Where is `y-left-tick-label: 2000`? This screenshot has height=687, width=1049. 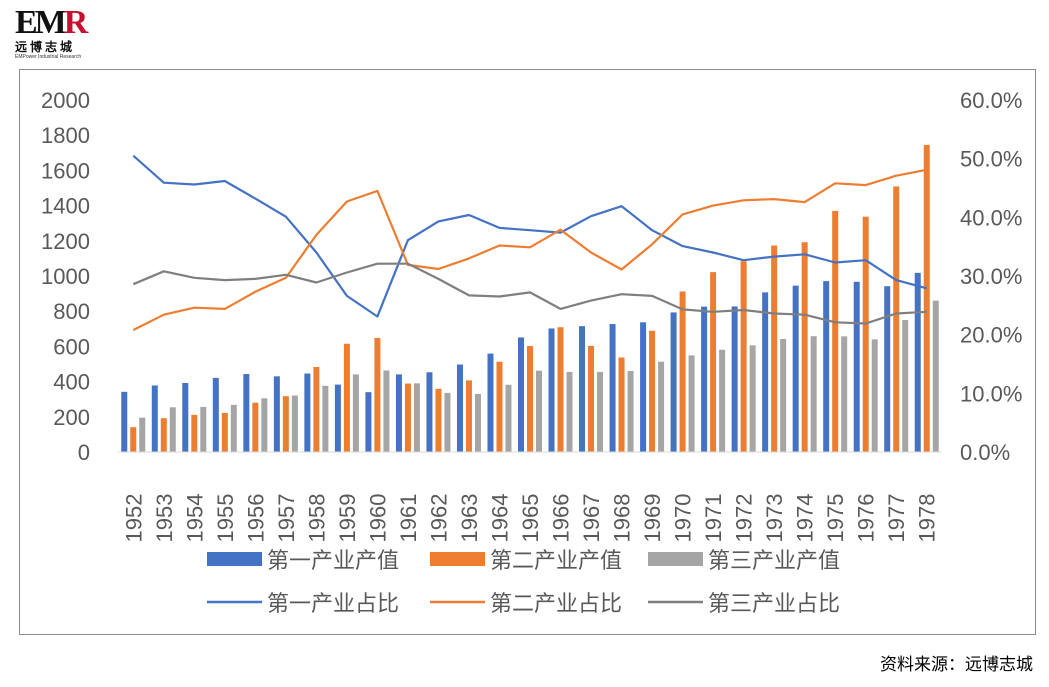
y-left-tick-label: 2000 is located at coordinates (65, 100).